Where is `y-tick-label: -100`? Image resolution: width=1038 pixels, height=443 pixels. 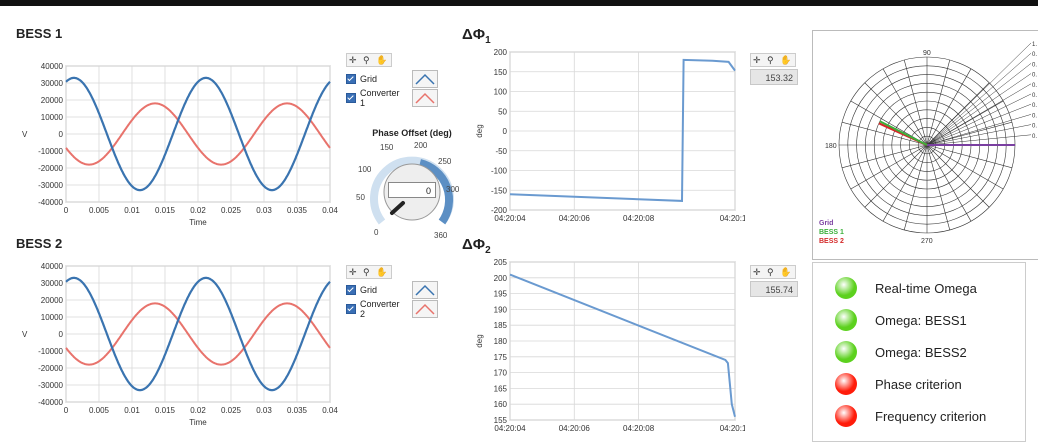 y-tick-label: -100 is located at coordinates (499, 171).